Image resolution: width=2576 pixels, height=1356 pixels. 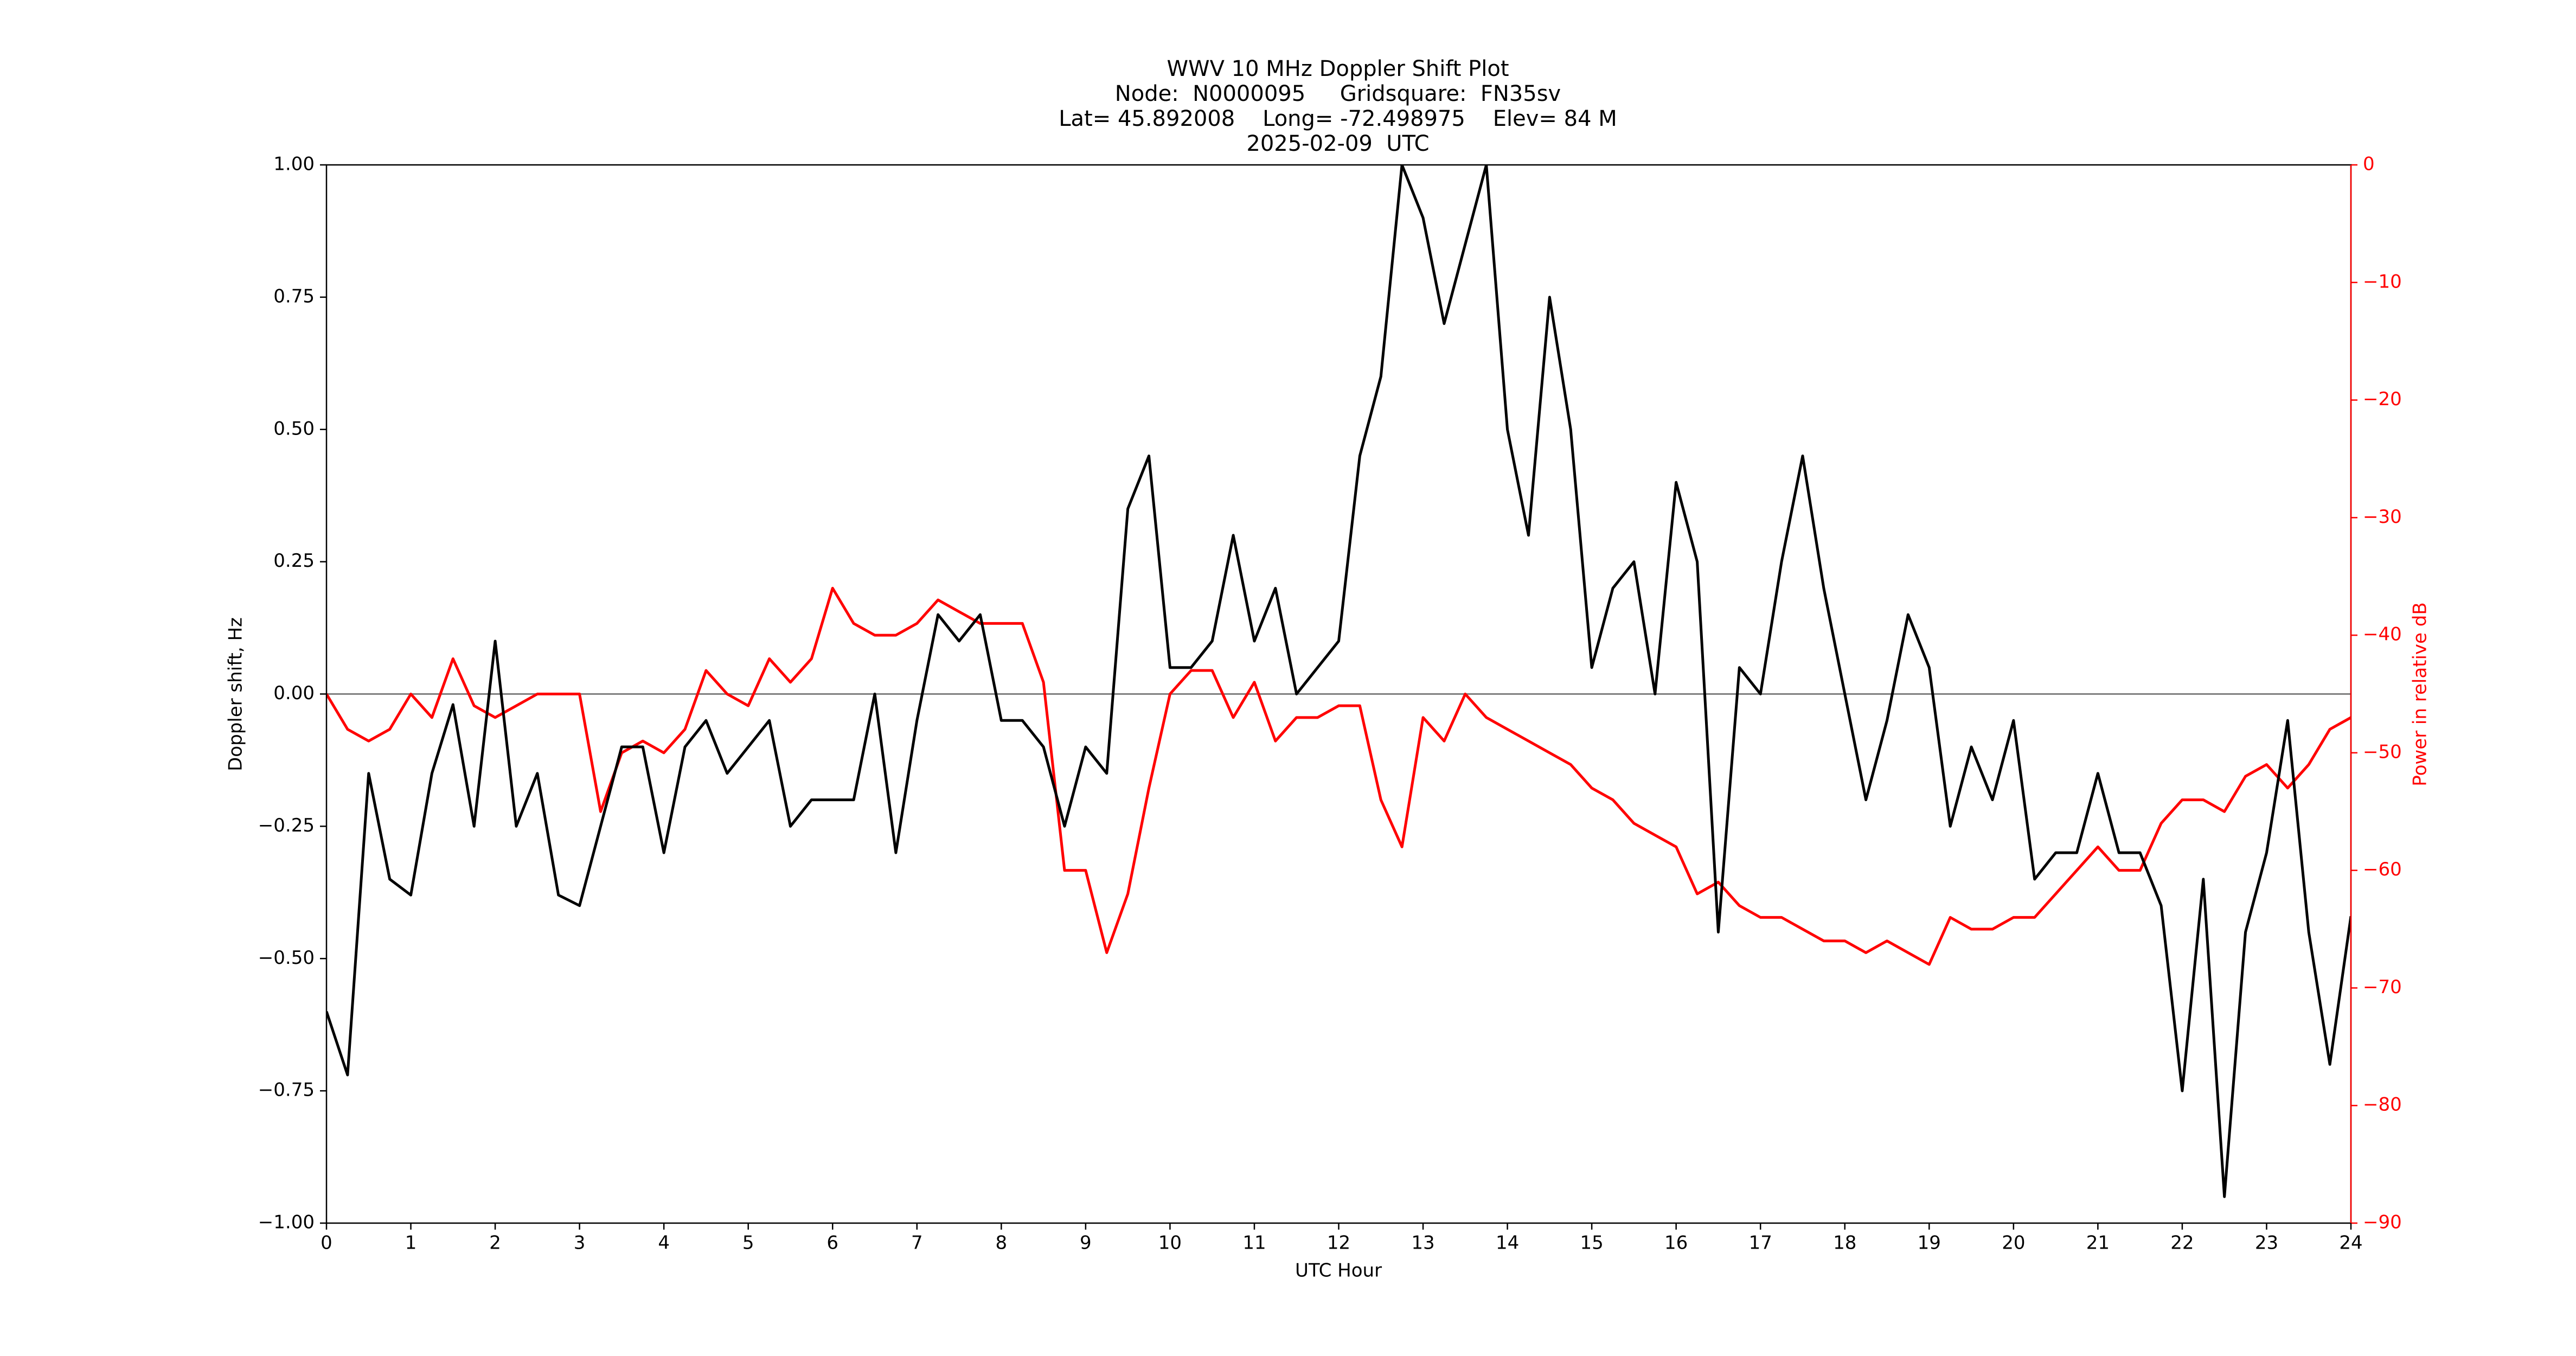 I want to click on chart-subtitle: 2025-02-09 UTC, so click(x=1337, y=143).